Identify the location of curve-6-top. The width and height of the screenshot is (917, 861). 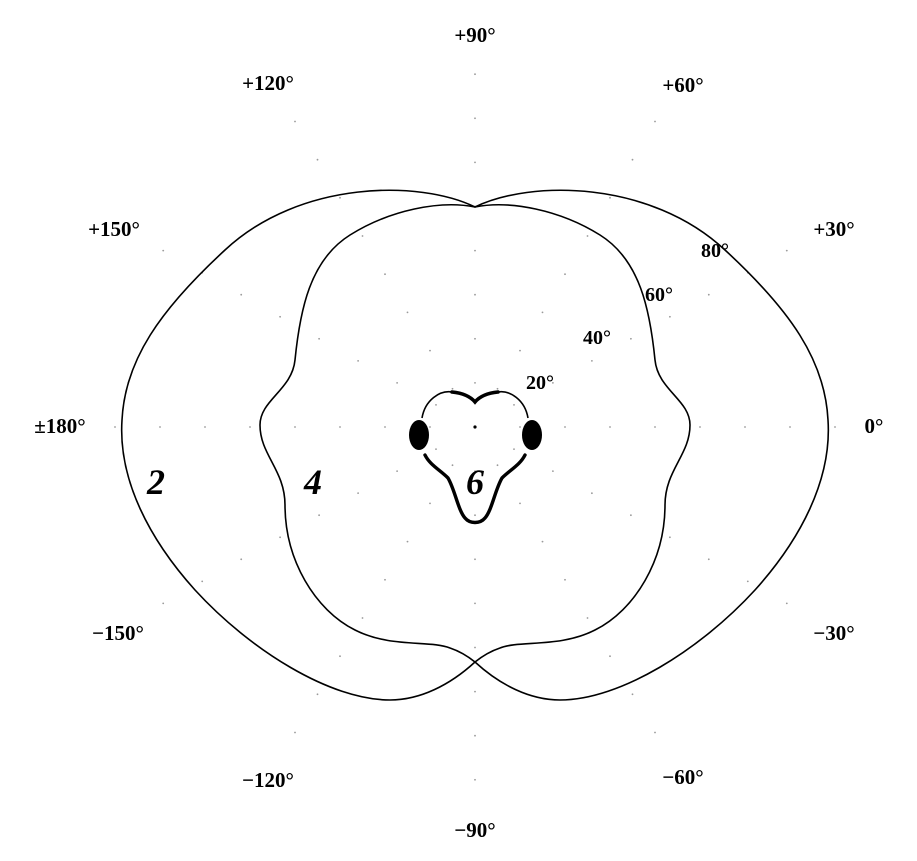
(475, 397).